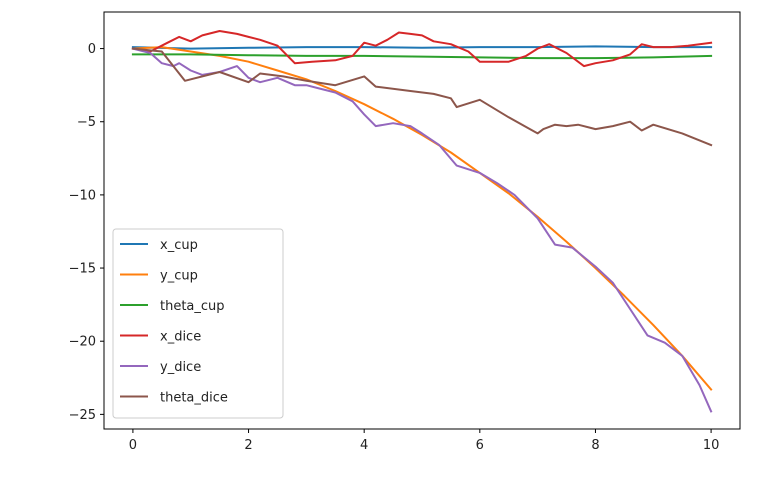 This screenshot has height=484, width=780. What do you see at coordinates (711, 445) in the screenshot?
I see `x-tick-label: 10` at bounding box center [711, 445].